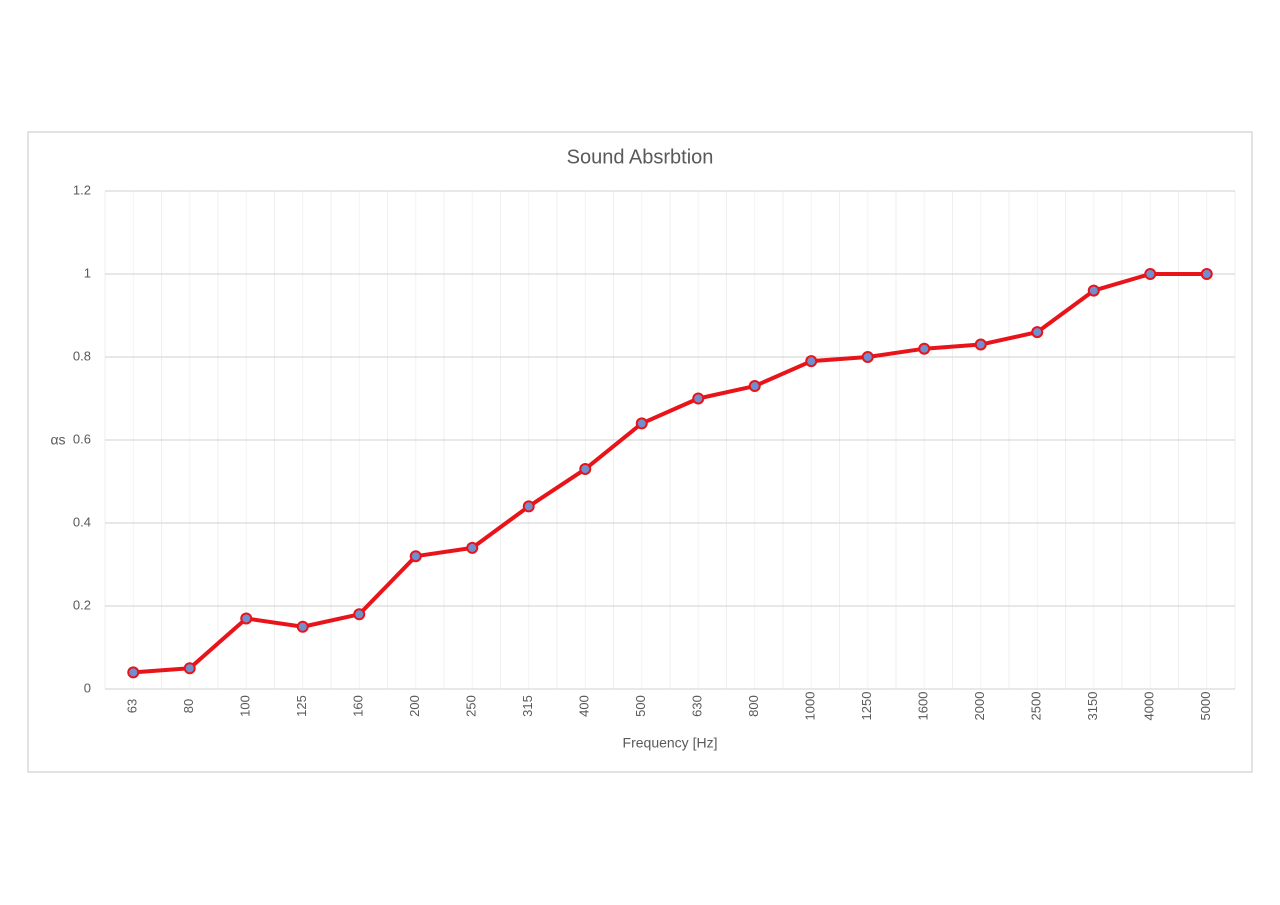 The height and width of the screenshot is (905, 1280). What do you see at coordinates (1205, 706) in the screenshot?
I see `x-tick-label: 5000` at bounding box center [1205, 706].